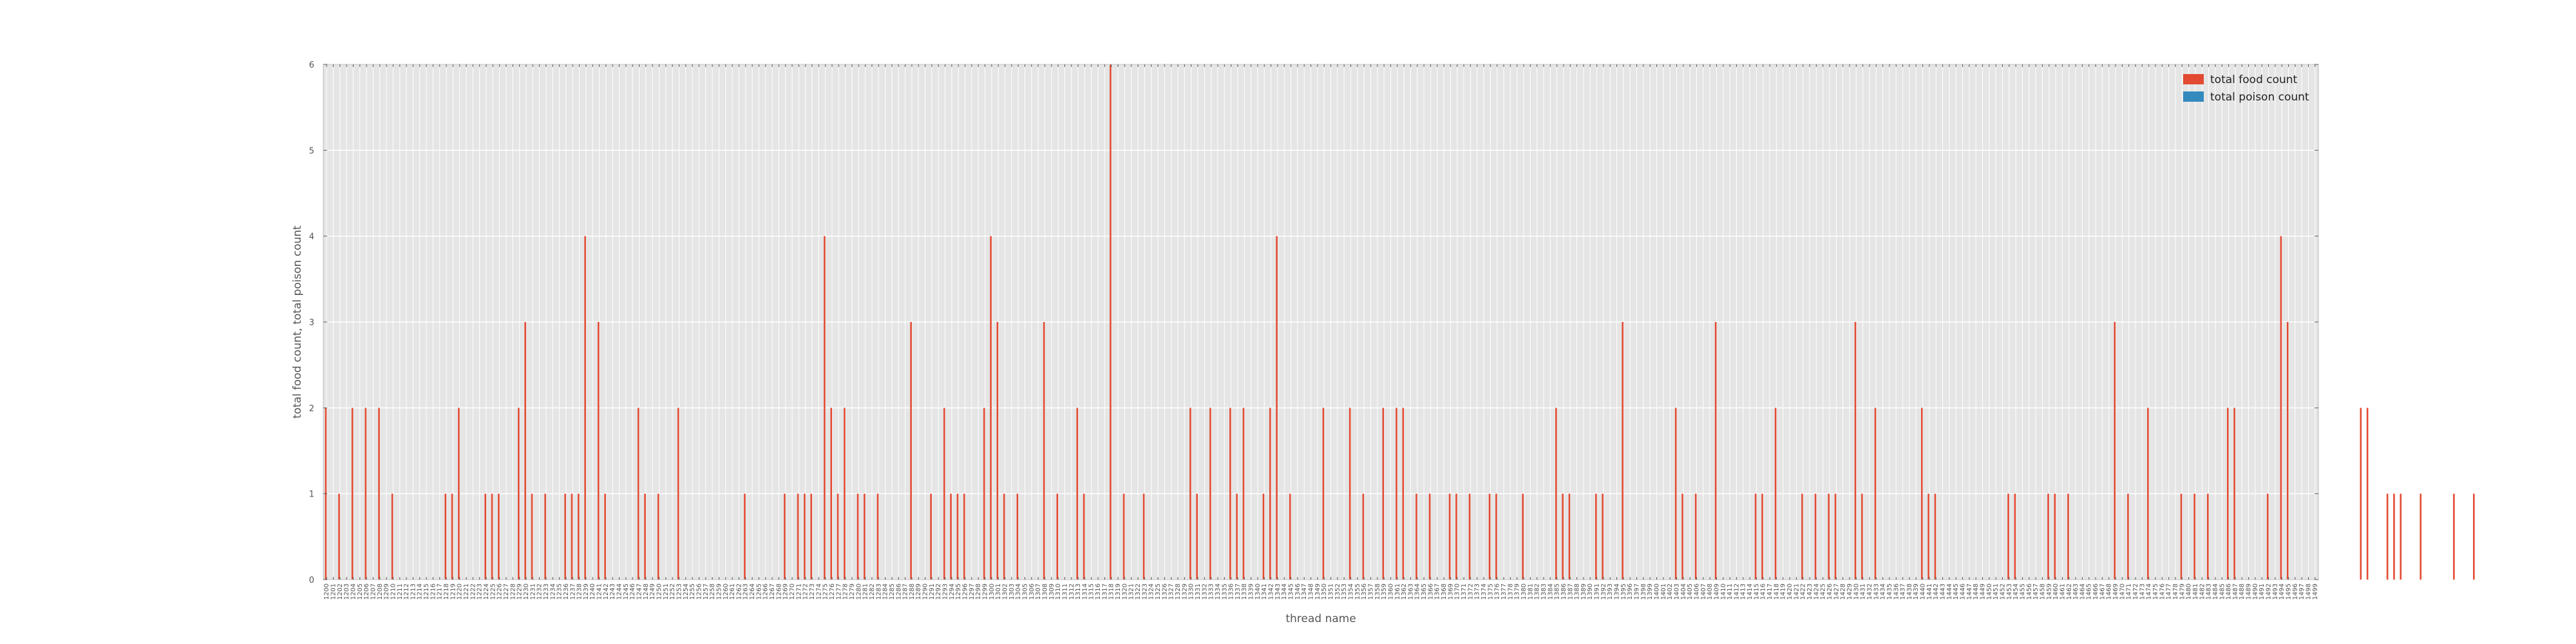  I want to click on x-tick-label: 1207, so click(373, 591).